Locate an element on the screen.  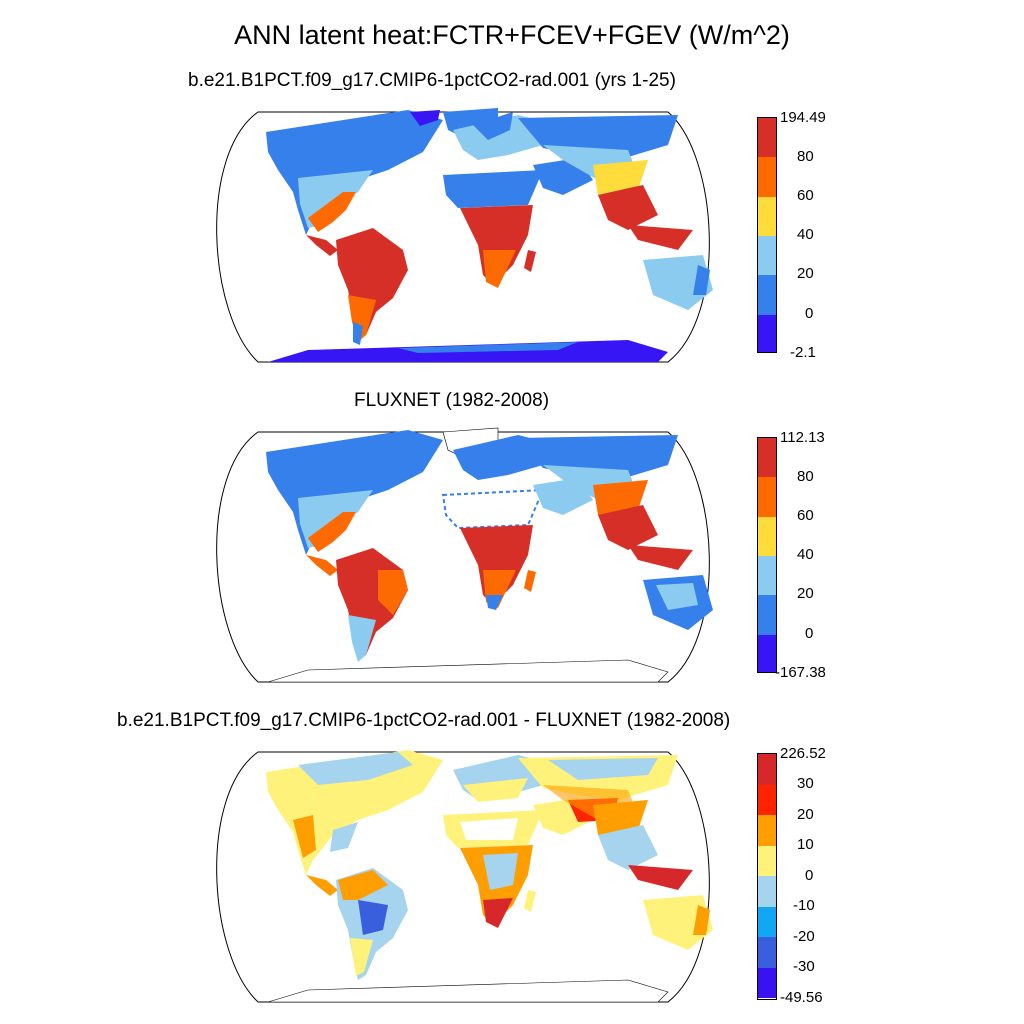
panel-2-africa-central is located at coordinates (496, 565).